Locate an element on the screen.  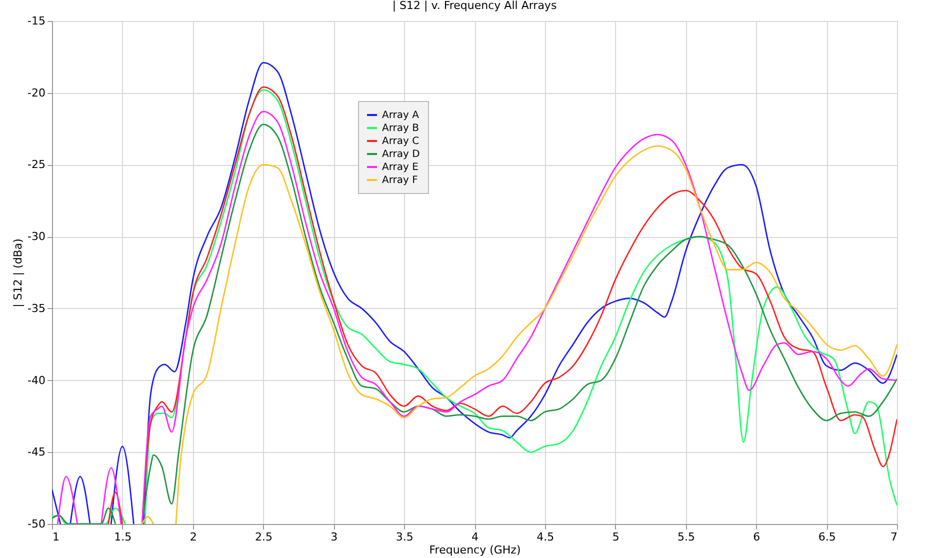
x-tick-label: 1.5 is located at coordinates (123, 537).